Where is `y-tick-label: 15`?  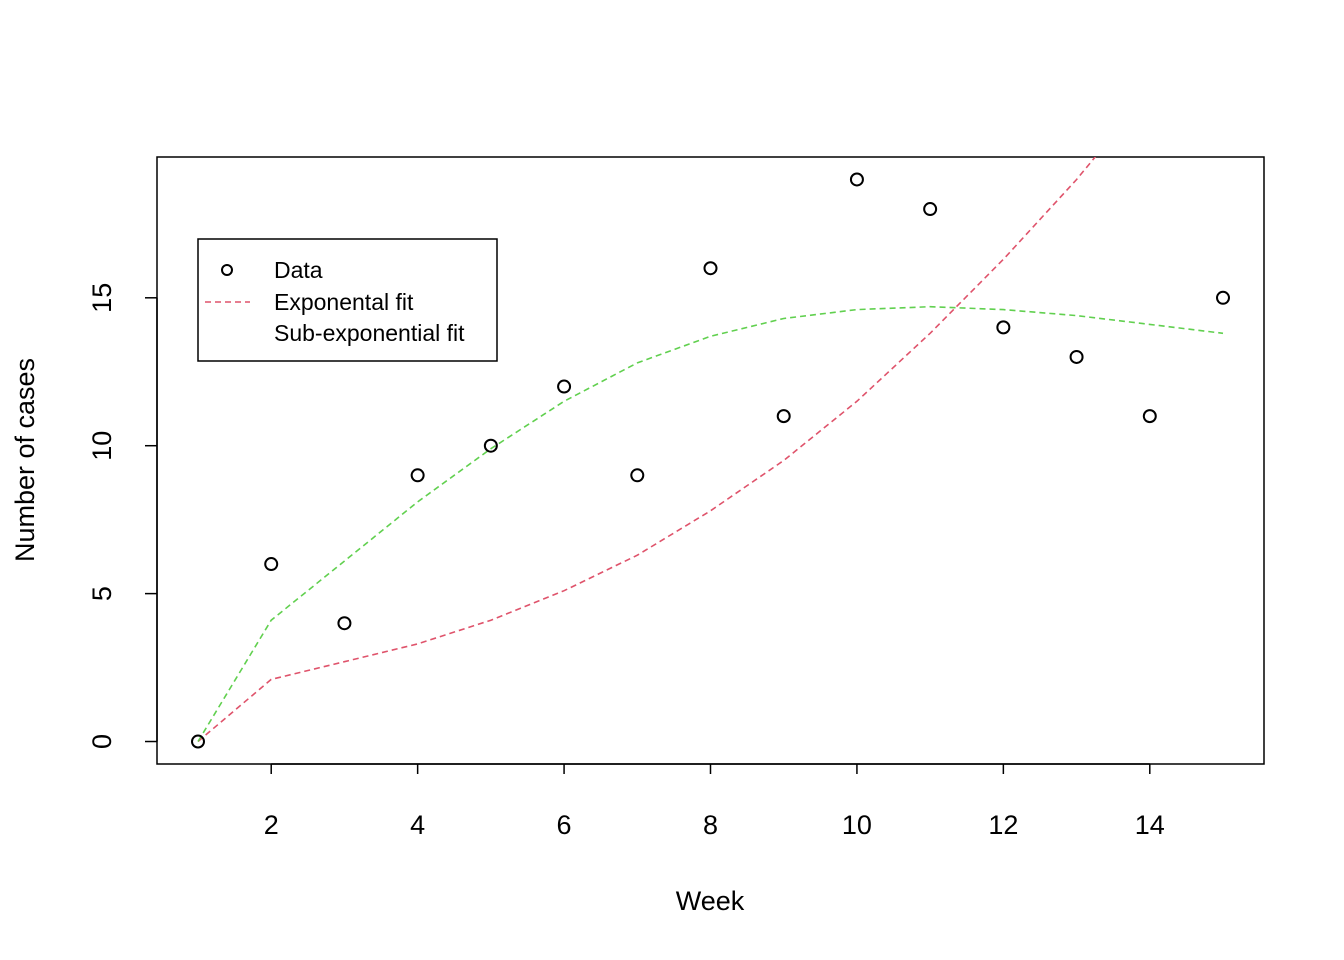
y-tick-label: 15 is located at coordinates (102, 298).